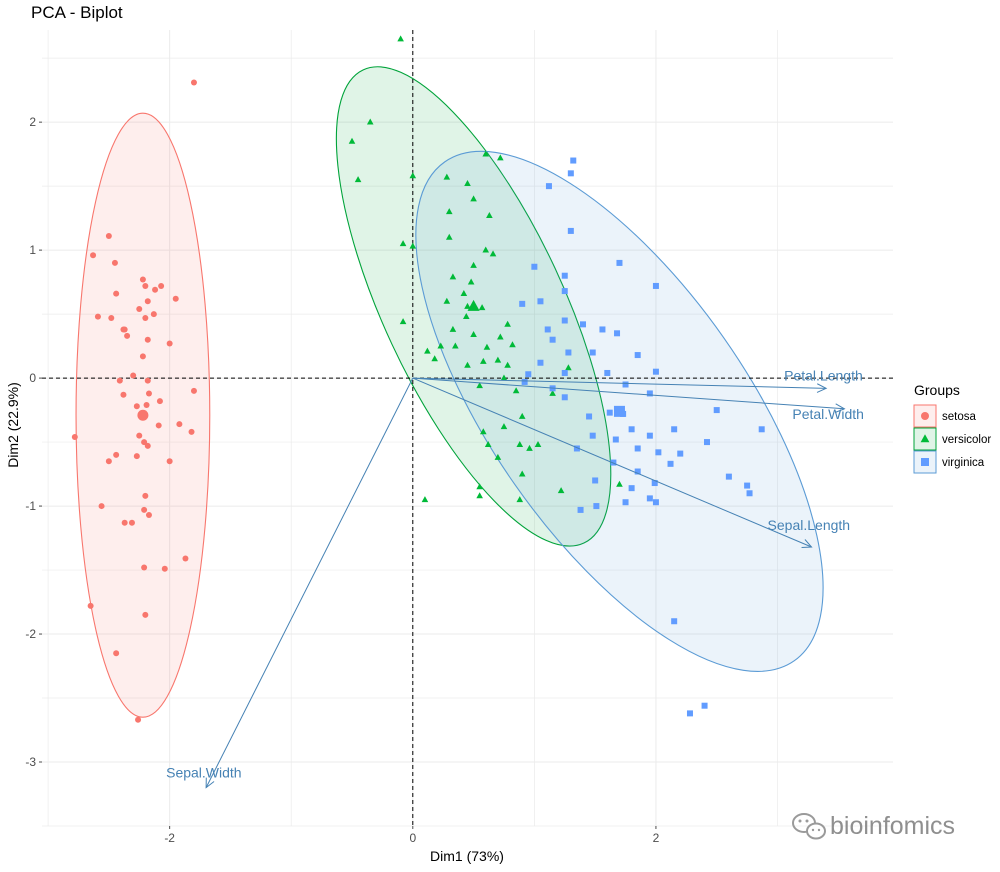  I want to click on vector-label: Sepal.Width, so click(203, 773).